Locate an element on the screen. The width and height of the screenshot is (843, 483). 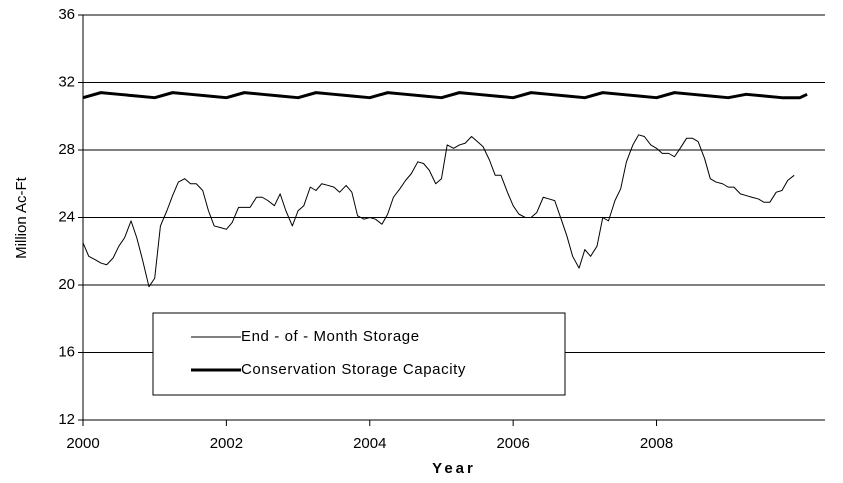
x-tick-label: 2008 is located at coordinates (656, 443).